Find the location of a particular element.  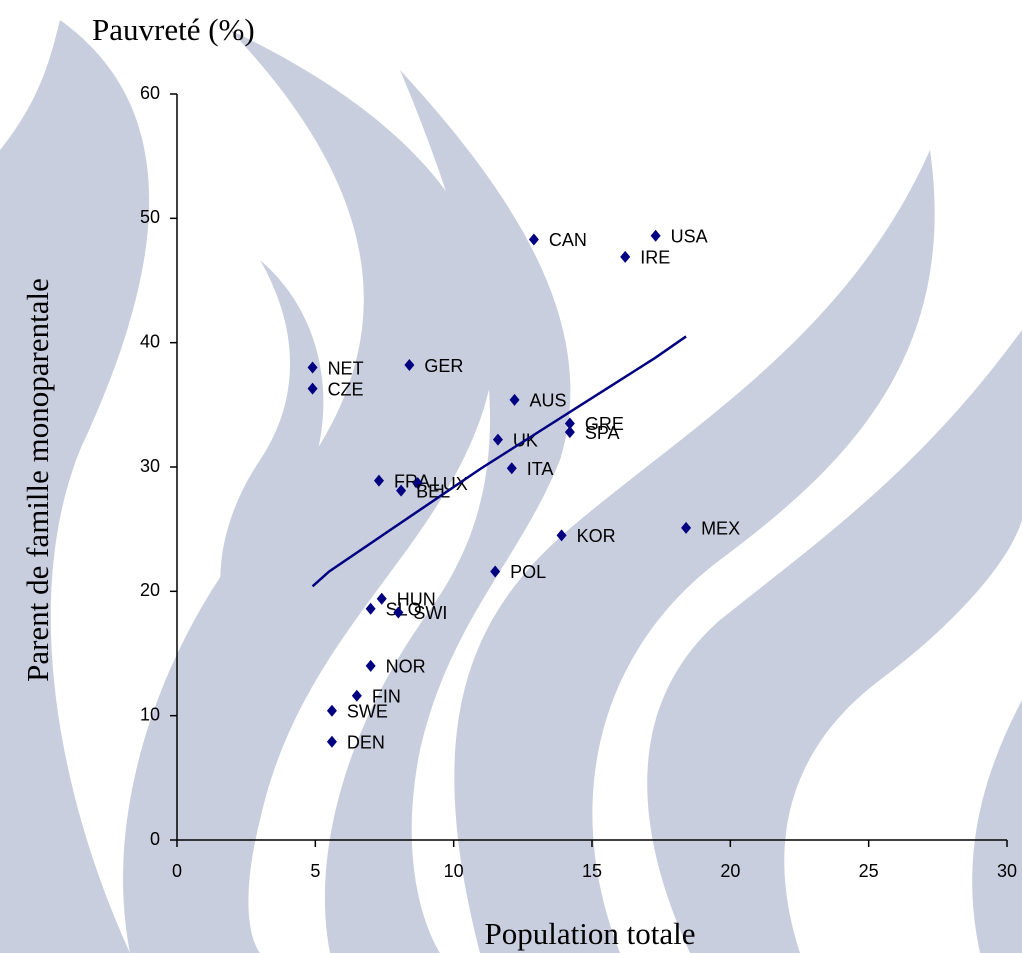

point-label: KOR is located at coordinates (596, 536).